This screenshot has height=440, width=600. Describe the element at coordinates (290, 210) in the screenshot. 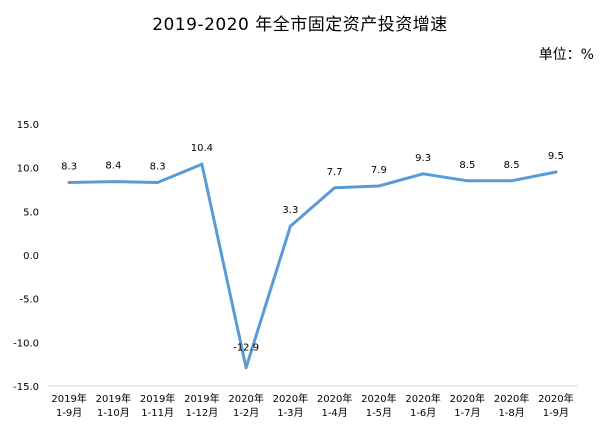

I see `data-label: 3.3` at that location.